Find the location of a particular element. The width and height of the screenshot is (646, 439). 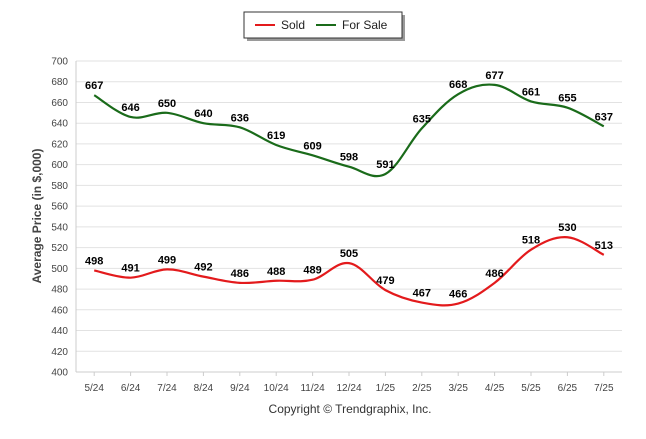

y-tick-label: 560 is located at coordinates (59, 207).